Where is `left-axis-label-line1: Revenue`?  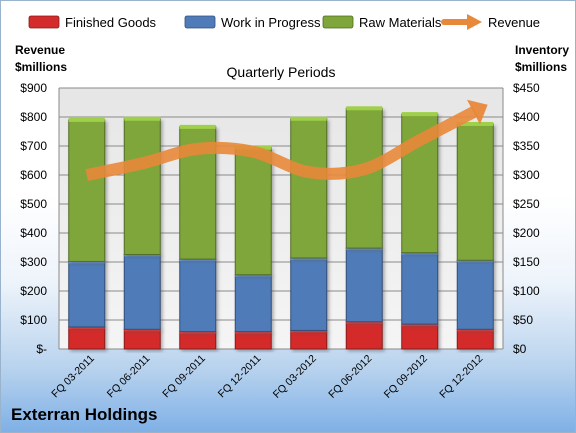
left-axis-label-line1: Revenue is located at coordinates (40, 50).